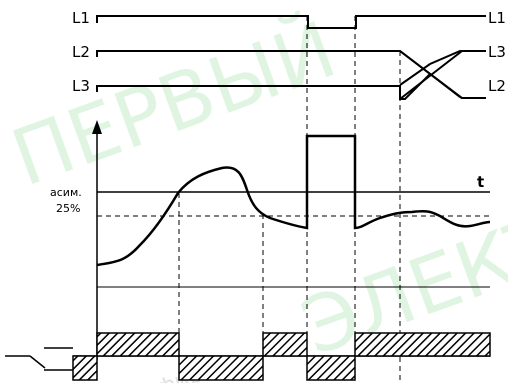 This screenshot has height=383, width=508. Describe the element at coordinates (497, 18) in the screenshot. I see `phase-label-l1-right: L1` at that location.